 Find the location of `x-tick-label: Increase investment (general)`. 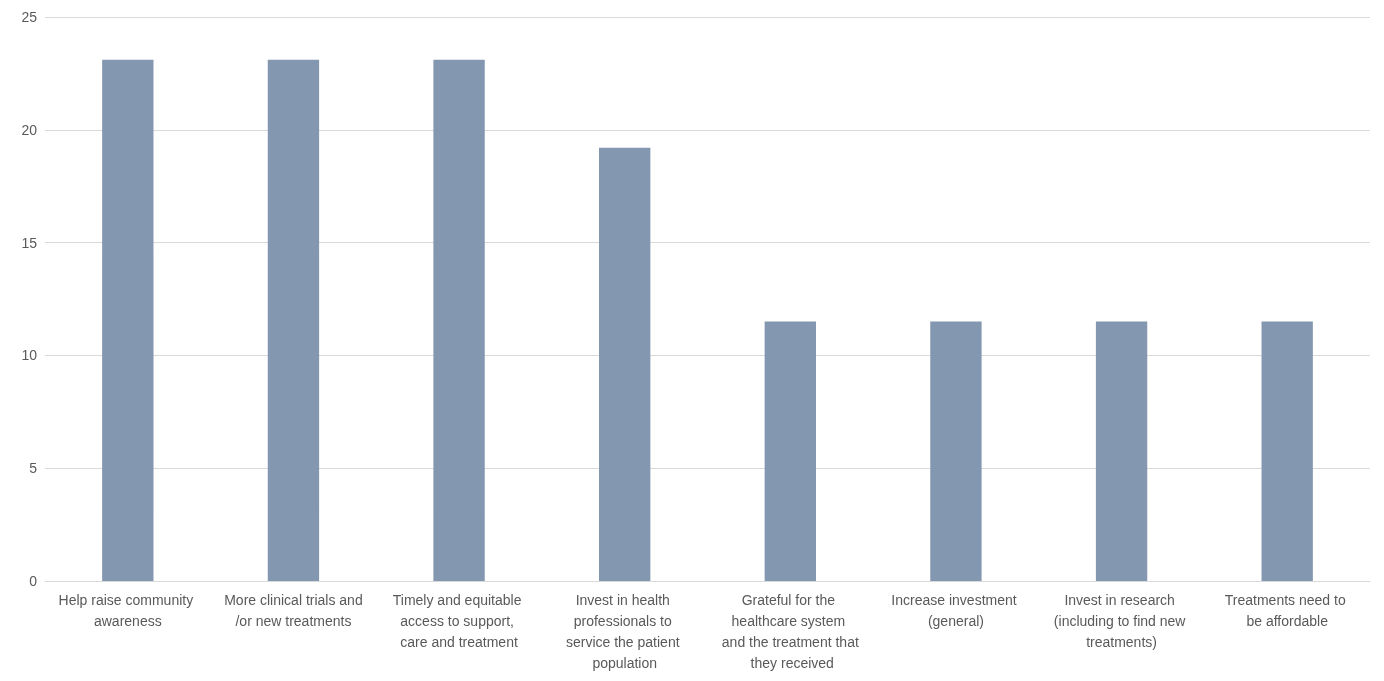

x-tick-label: Increase investment (general) is located at coordinates (956, 610).